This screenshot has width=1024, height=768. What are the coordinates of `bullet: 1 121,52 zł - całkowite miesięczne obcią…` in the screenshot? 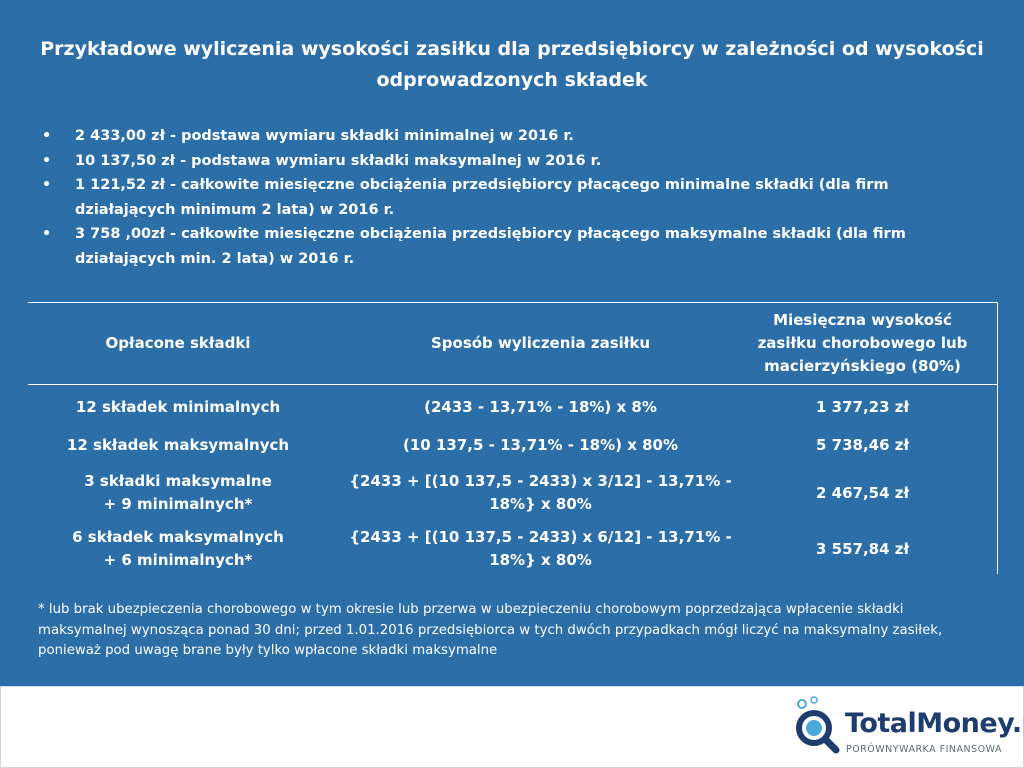 It's located at (512, 197).